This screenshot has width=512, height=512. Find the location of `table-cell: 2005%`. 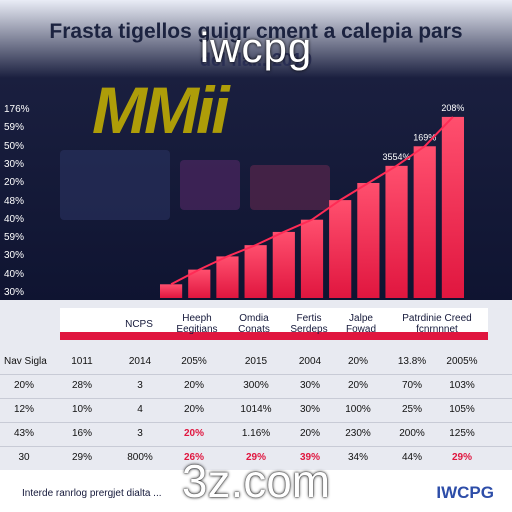

table-cell: 2005% is located at coordinates (462, 361).